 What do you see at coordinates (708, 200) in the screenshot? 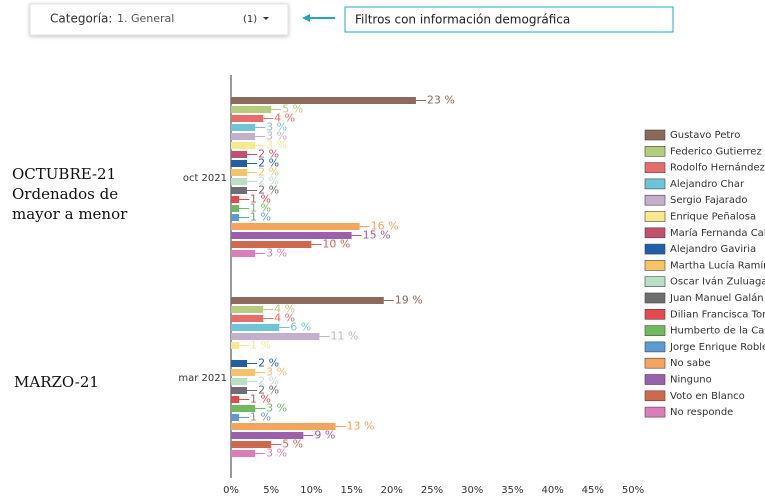
I see `legend-label: Sergio Fajarado` at bounding box center [708, 200].